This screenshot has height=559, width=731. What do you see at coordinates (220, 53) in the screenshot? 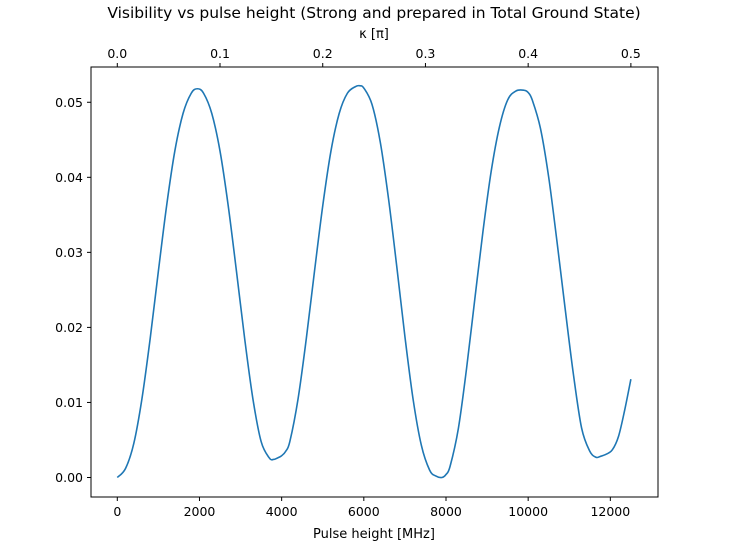
I see `top-x-tick-label: 0.1` at bounding box center [220, 53].